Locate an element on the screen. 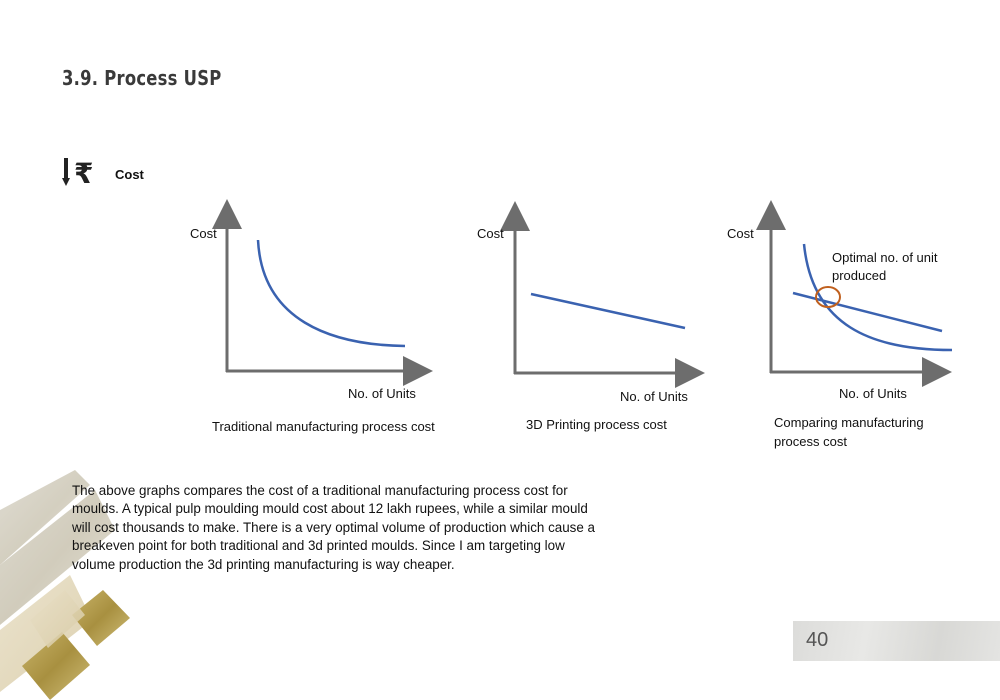 The width and height of the screenshot is (1000, 700). chart1-x-label: No. of Units is located at coordinates (382, 393).